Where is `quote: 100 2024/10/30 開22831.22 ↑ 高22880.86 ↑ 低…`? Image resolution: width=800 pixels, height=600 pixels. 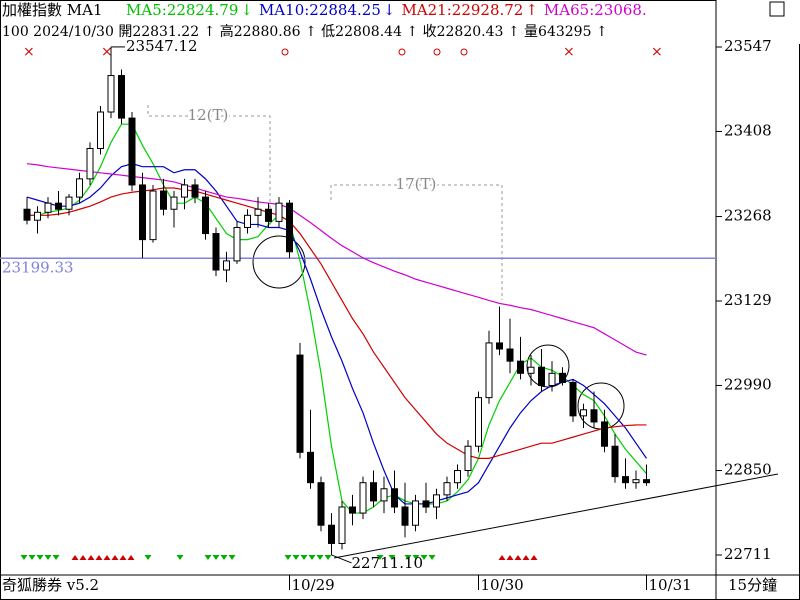 quote: 100 2024/10/30 開22831.22 ↑ 高22880.86 ↑ 低… is located at coordinates (305, 31).